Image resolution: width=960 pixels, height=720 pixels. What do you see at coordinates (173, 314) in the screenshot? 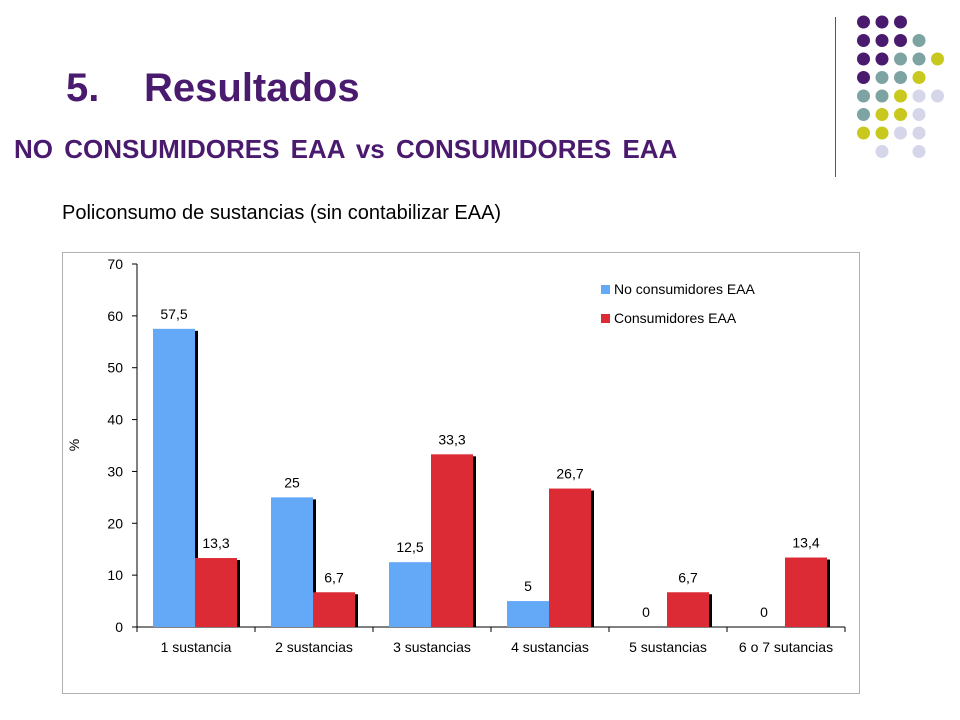
I see `data-label: 57,5` at bounding box center [173, 314].